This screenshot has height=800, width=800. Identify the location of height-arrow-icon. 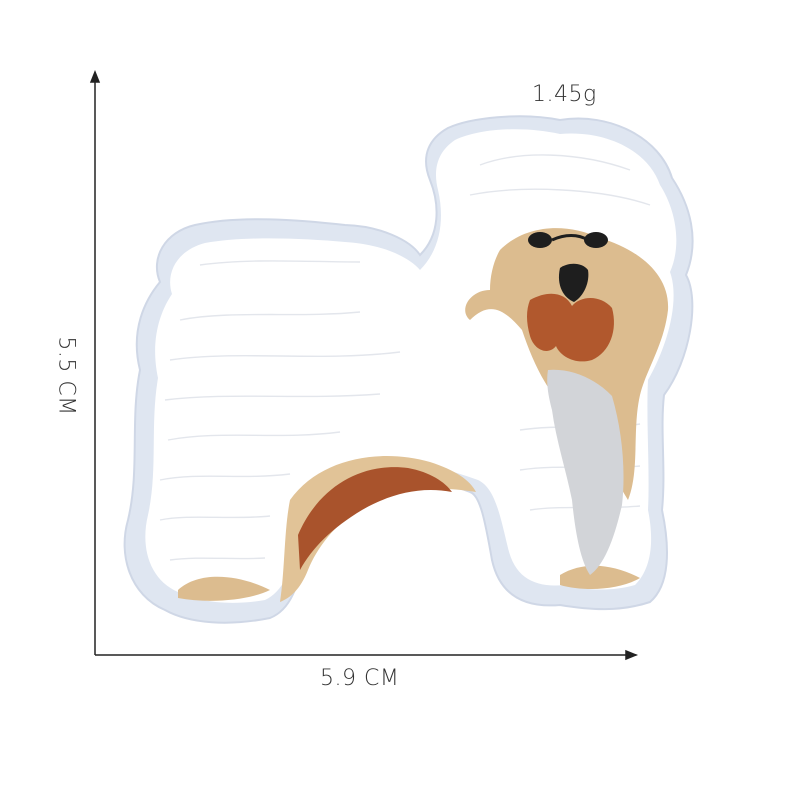
(95, 76).